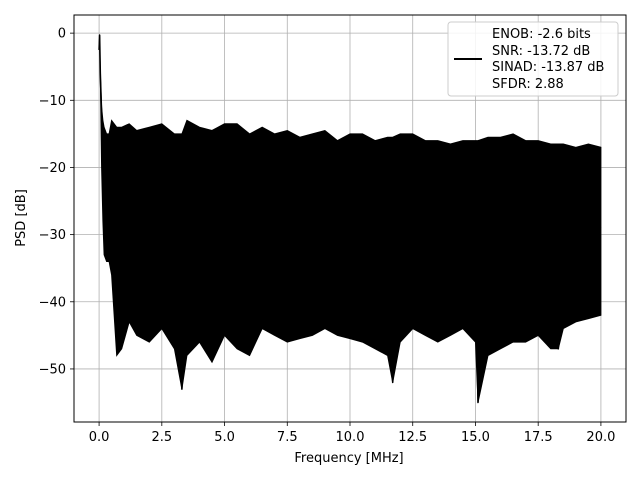 Image resolution: width=640 pixels, height=480 pixels. I want to click on y-axis-label: PSD [dB], so click(21, 218).